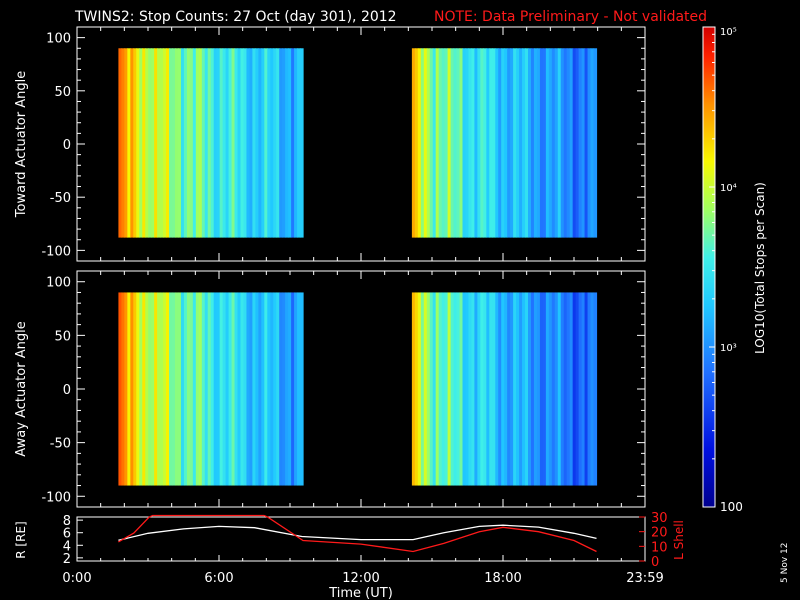 The height and width of the screenshot is (600, 800). Describe the element at coordinates (62, 336) in the screenshot. I see `y-tick-label: 50` at that location.